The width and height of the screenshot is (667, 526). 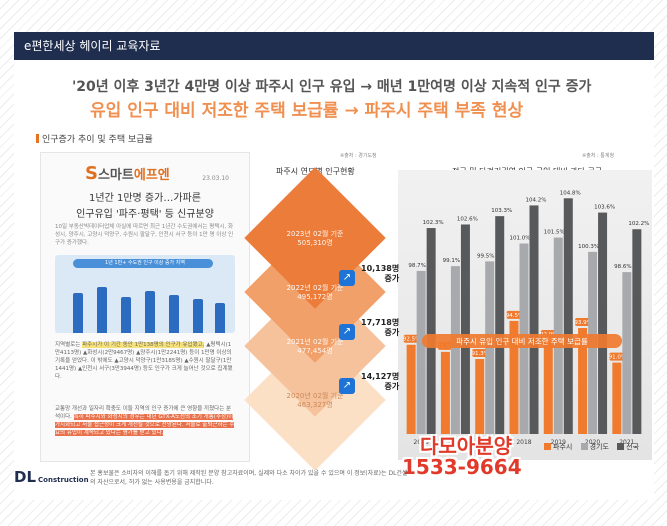 I want to click on value-label-paju: 93.9%, so click(x=582, y=323).